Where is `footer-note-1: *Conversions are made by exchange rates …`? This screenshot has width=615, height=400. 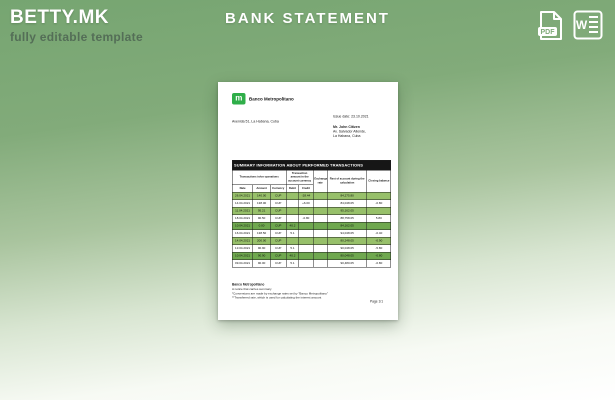
footer-note-1: *Conversions are made by exchange rates … is located at coordinates (280, 294).